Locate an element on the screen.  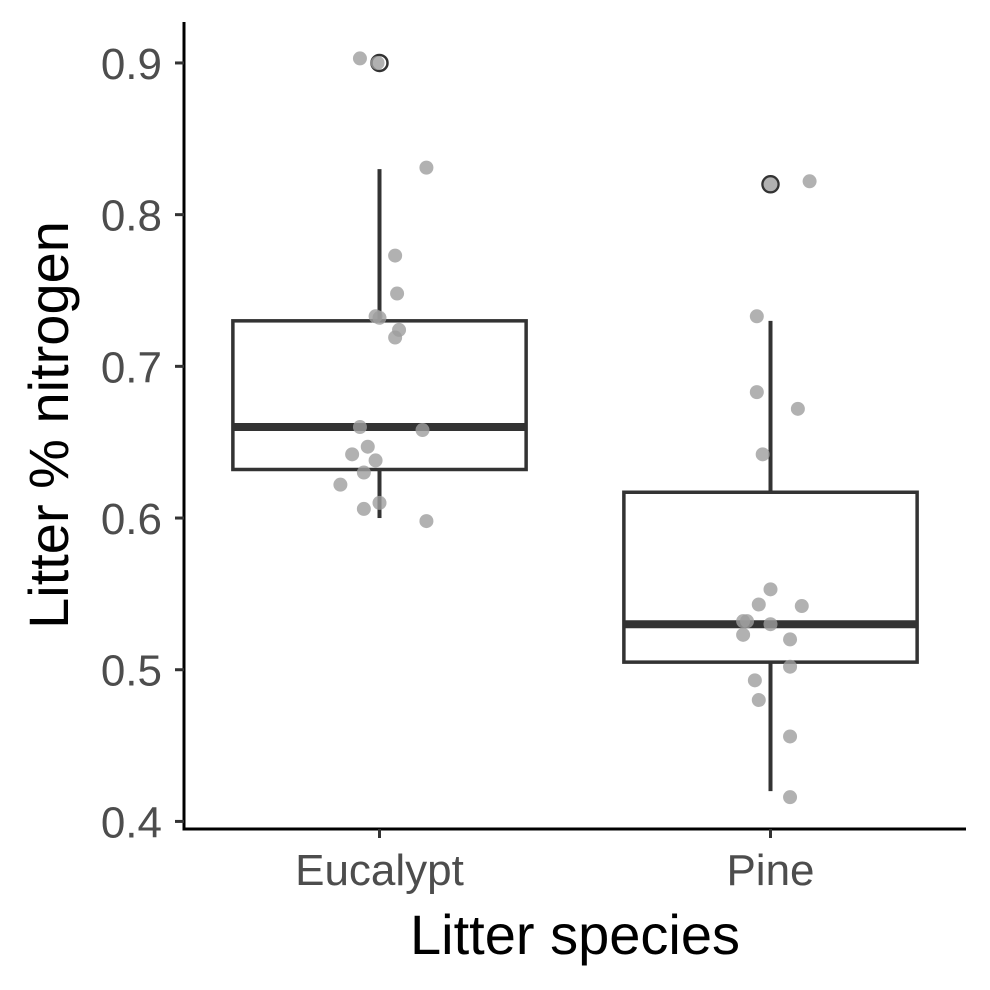
y-tick-label: 0.7 is located at coordinates (131, 367).